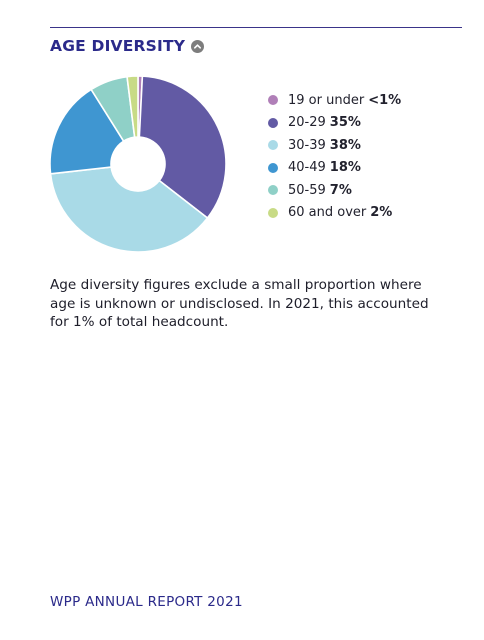 The height and width of the screenshot is (640, 484). Describe the element at coordinates (345, 145) in the screenshot. I see `legend-value: 38%` at that location.